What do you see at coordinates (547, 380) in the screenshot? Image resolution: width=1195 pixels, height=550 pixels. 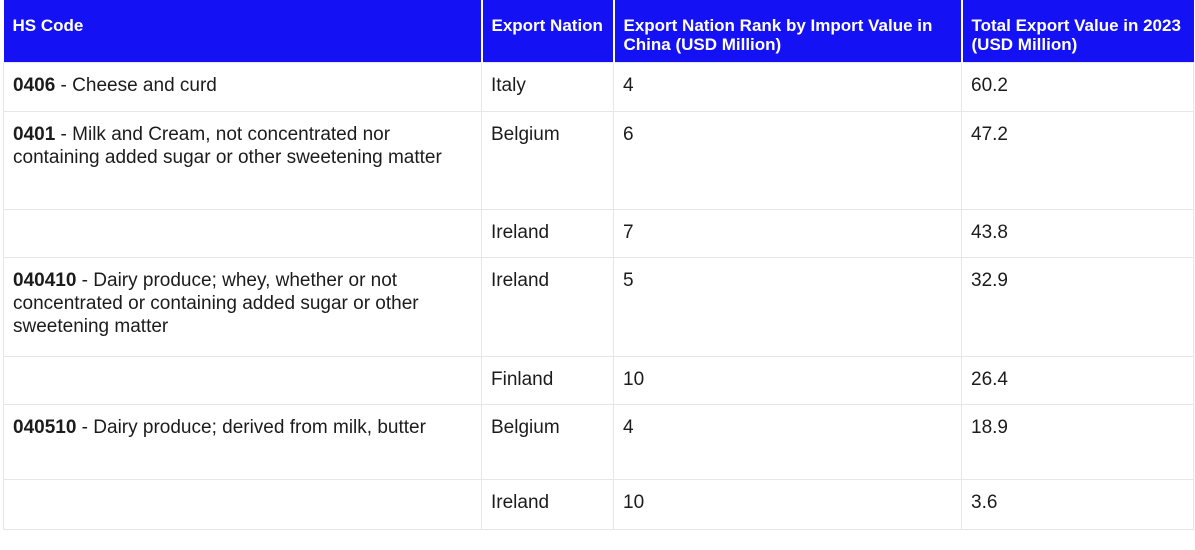 I see `export-nation-cell: Finland` at bounding box center [547, 380].